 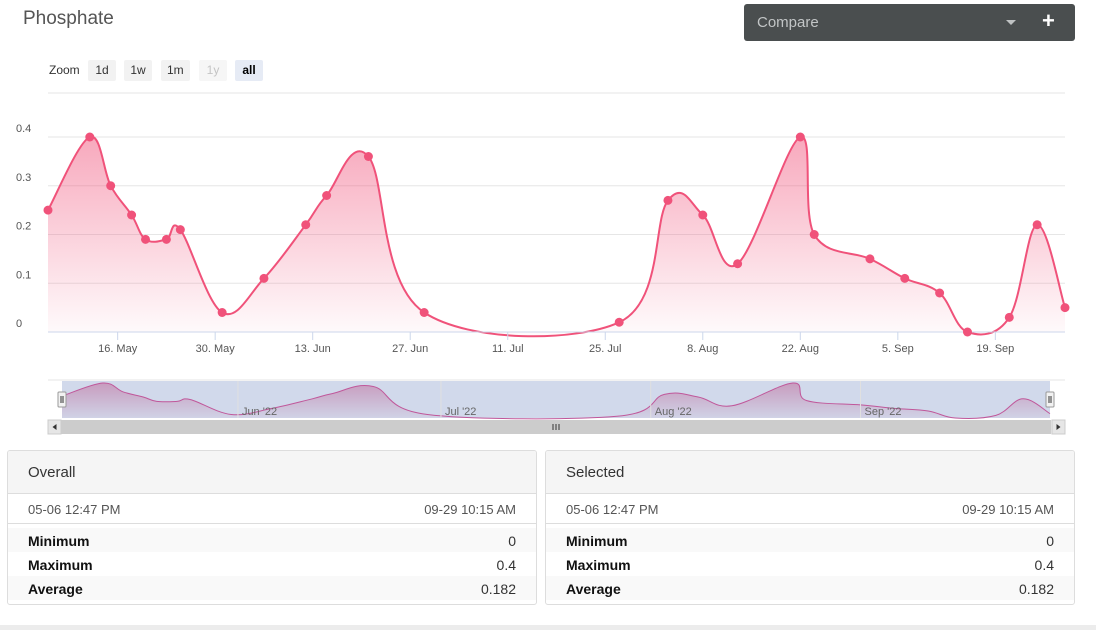 What do you see at coordinates (102, 70) in the screenshot?
I see `zoom-1d-button: 1d` at bounding box center [102, 70].